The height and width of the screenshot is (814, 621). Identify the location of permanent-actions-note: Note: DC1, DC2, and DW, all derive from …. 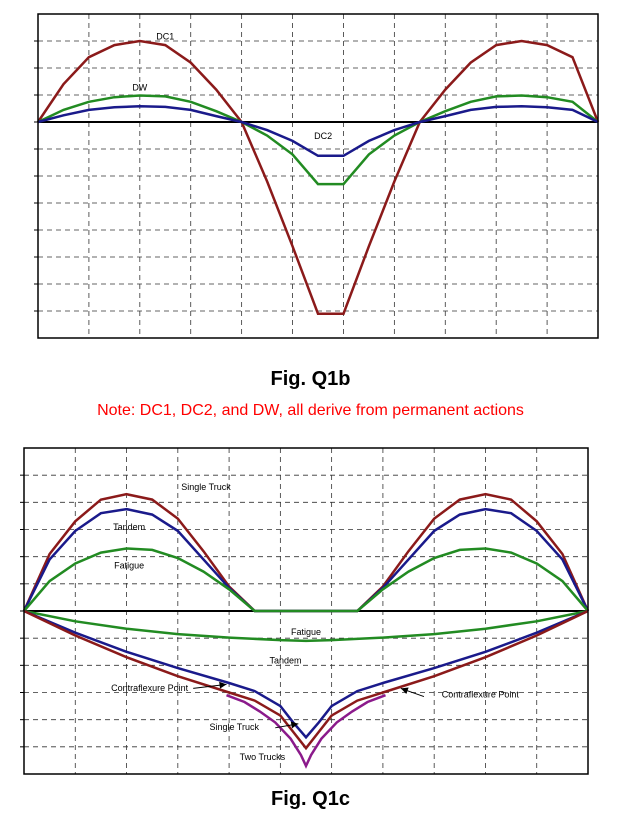
(310, 410).